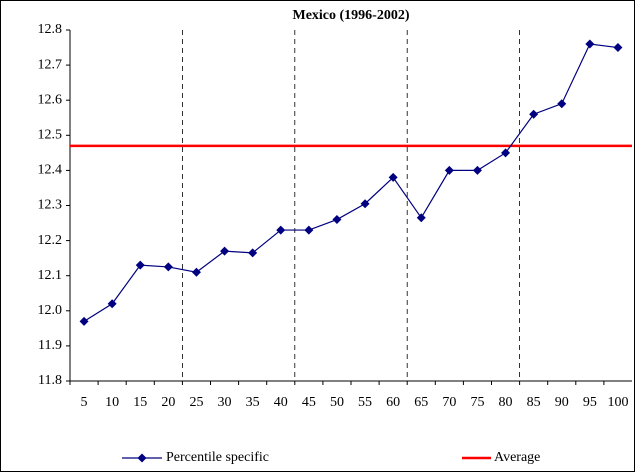  What do you see at coordinates (393, 402) in the screenshot?
I see `x-tick-label: 60` at bounding box center [393, 402].